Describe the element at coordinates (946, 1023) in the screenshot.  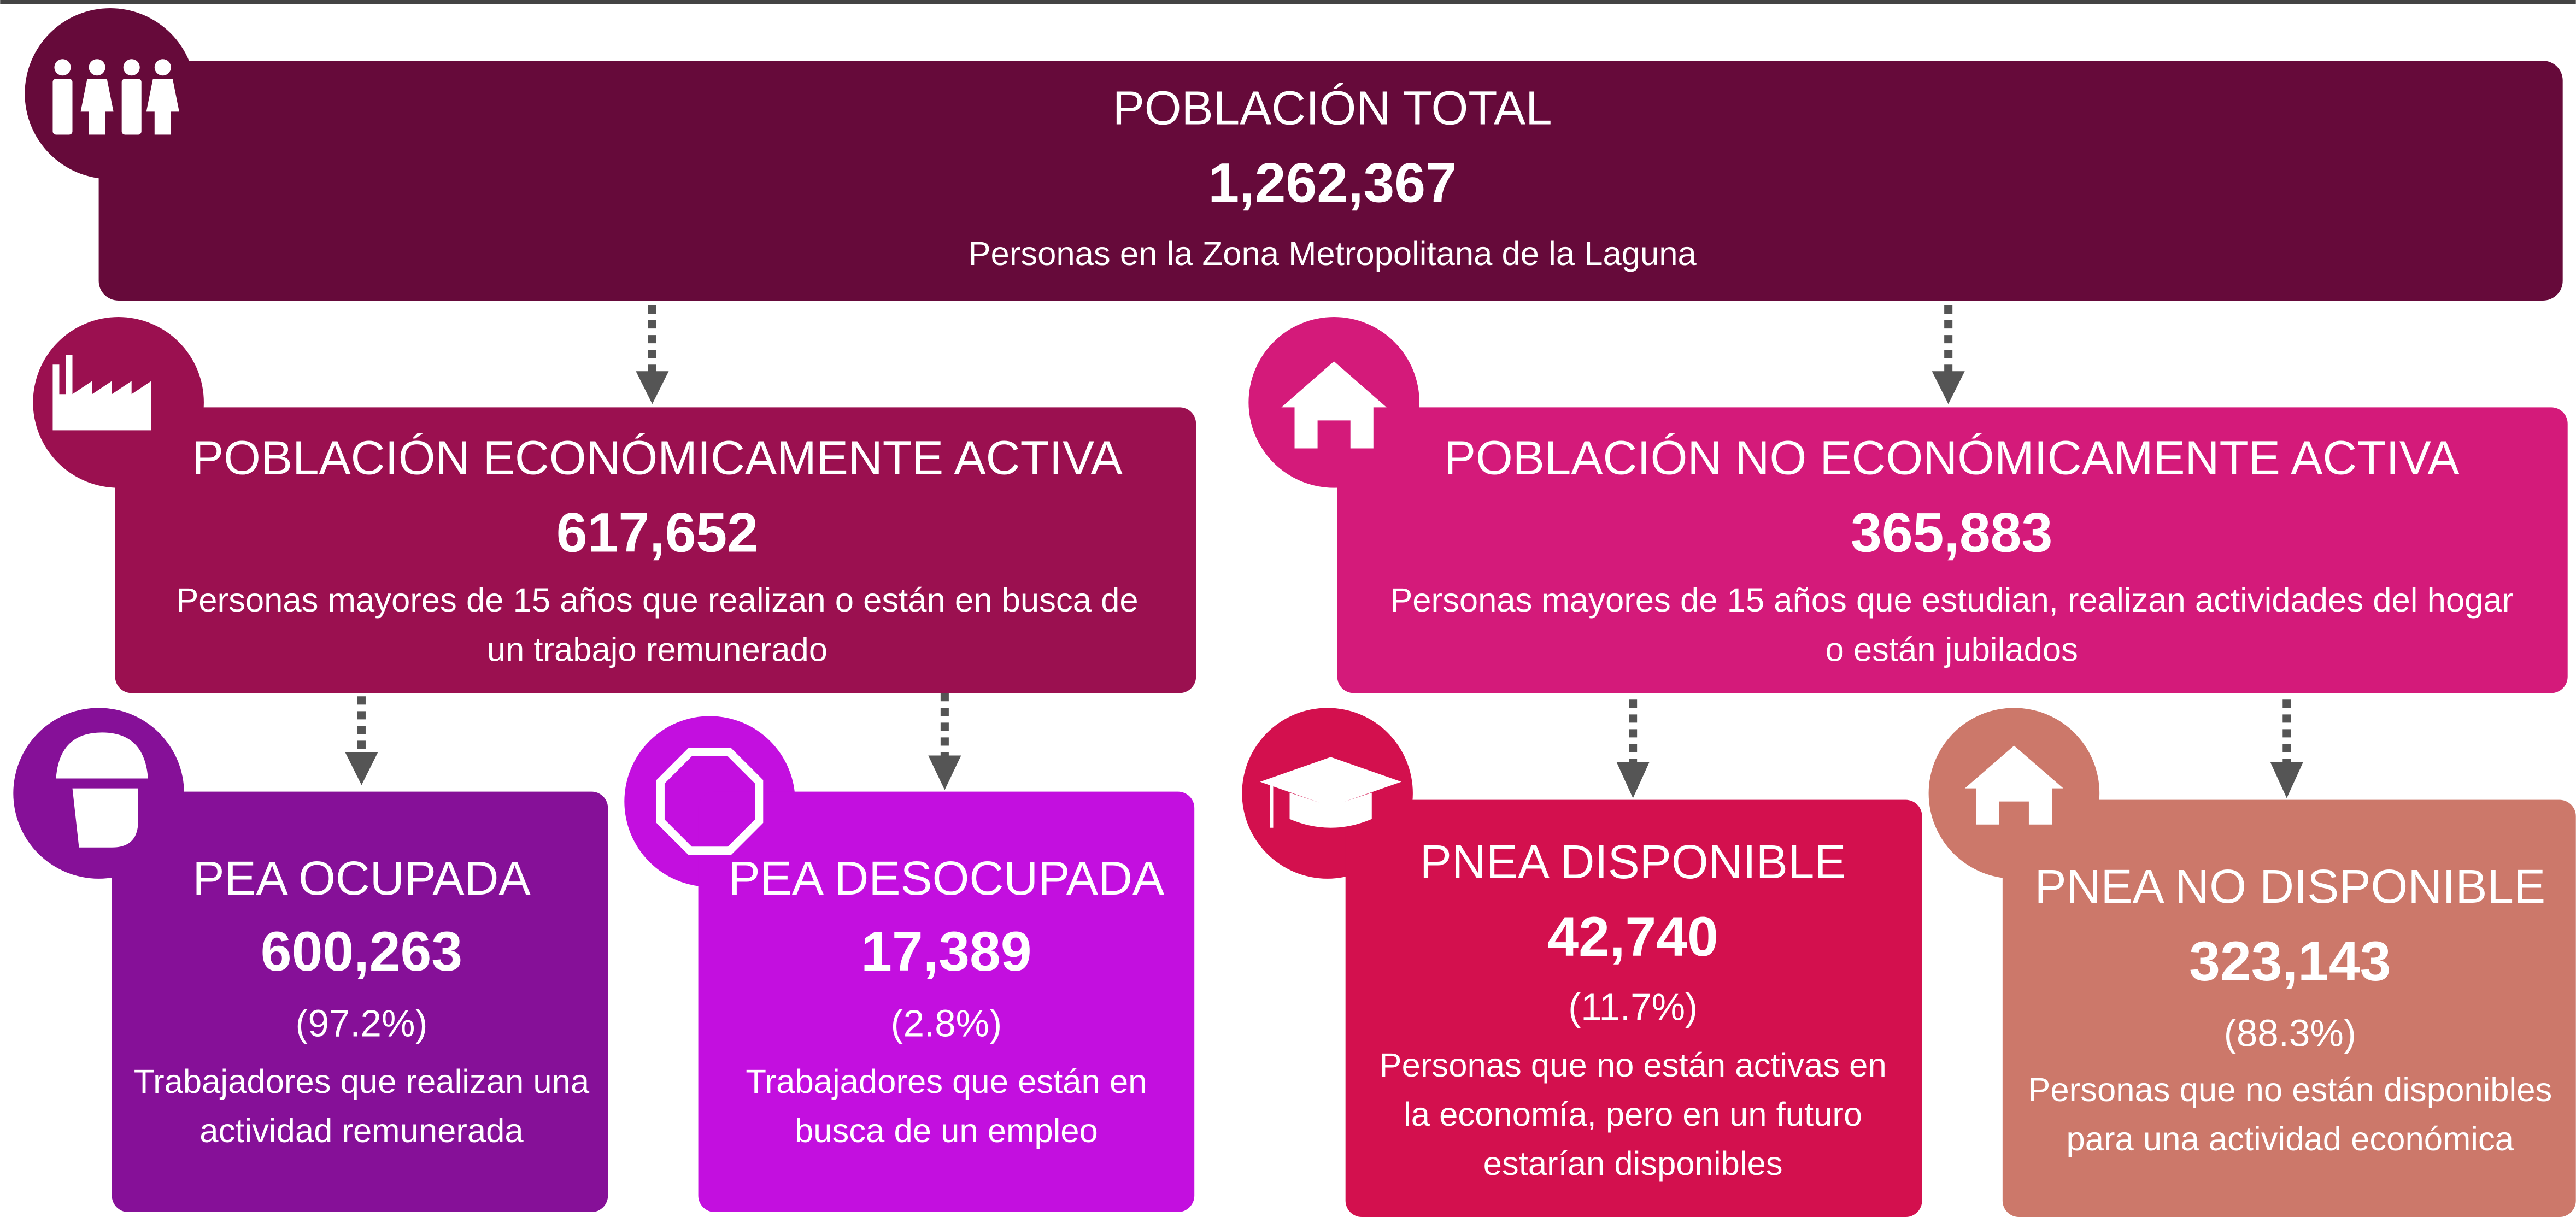
I see `pea-desocupada-percent: (2.8%)` at that location.